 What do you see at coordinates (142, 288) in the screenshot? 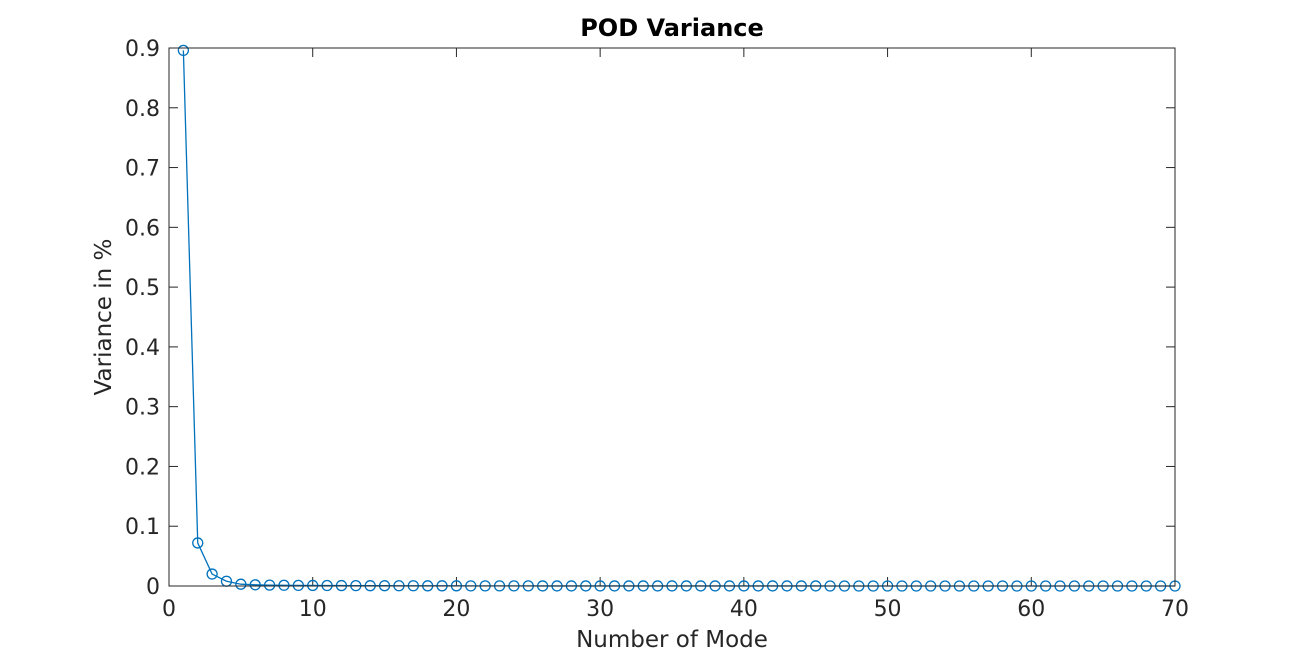
I see `y-tick-label: 0.5` at bounding box center [142, 288].